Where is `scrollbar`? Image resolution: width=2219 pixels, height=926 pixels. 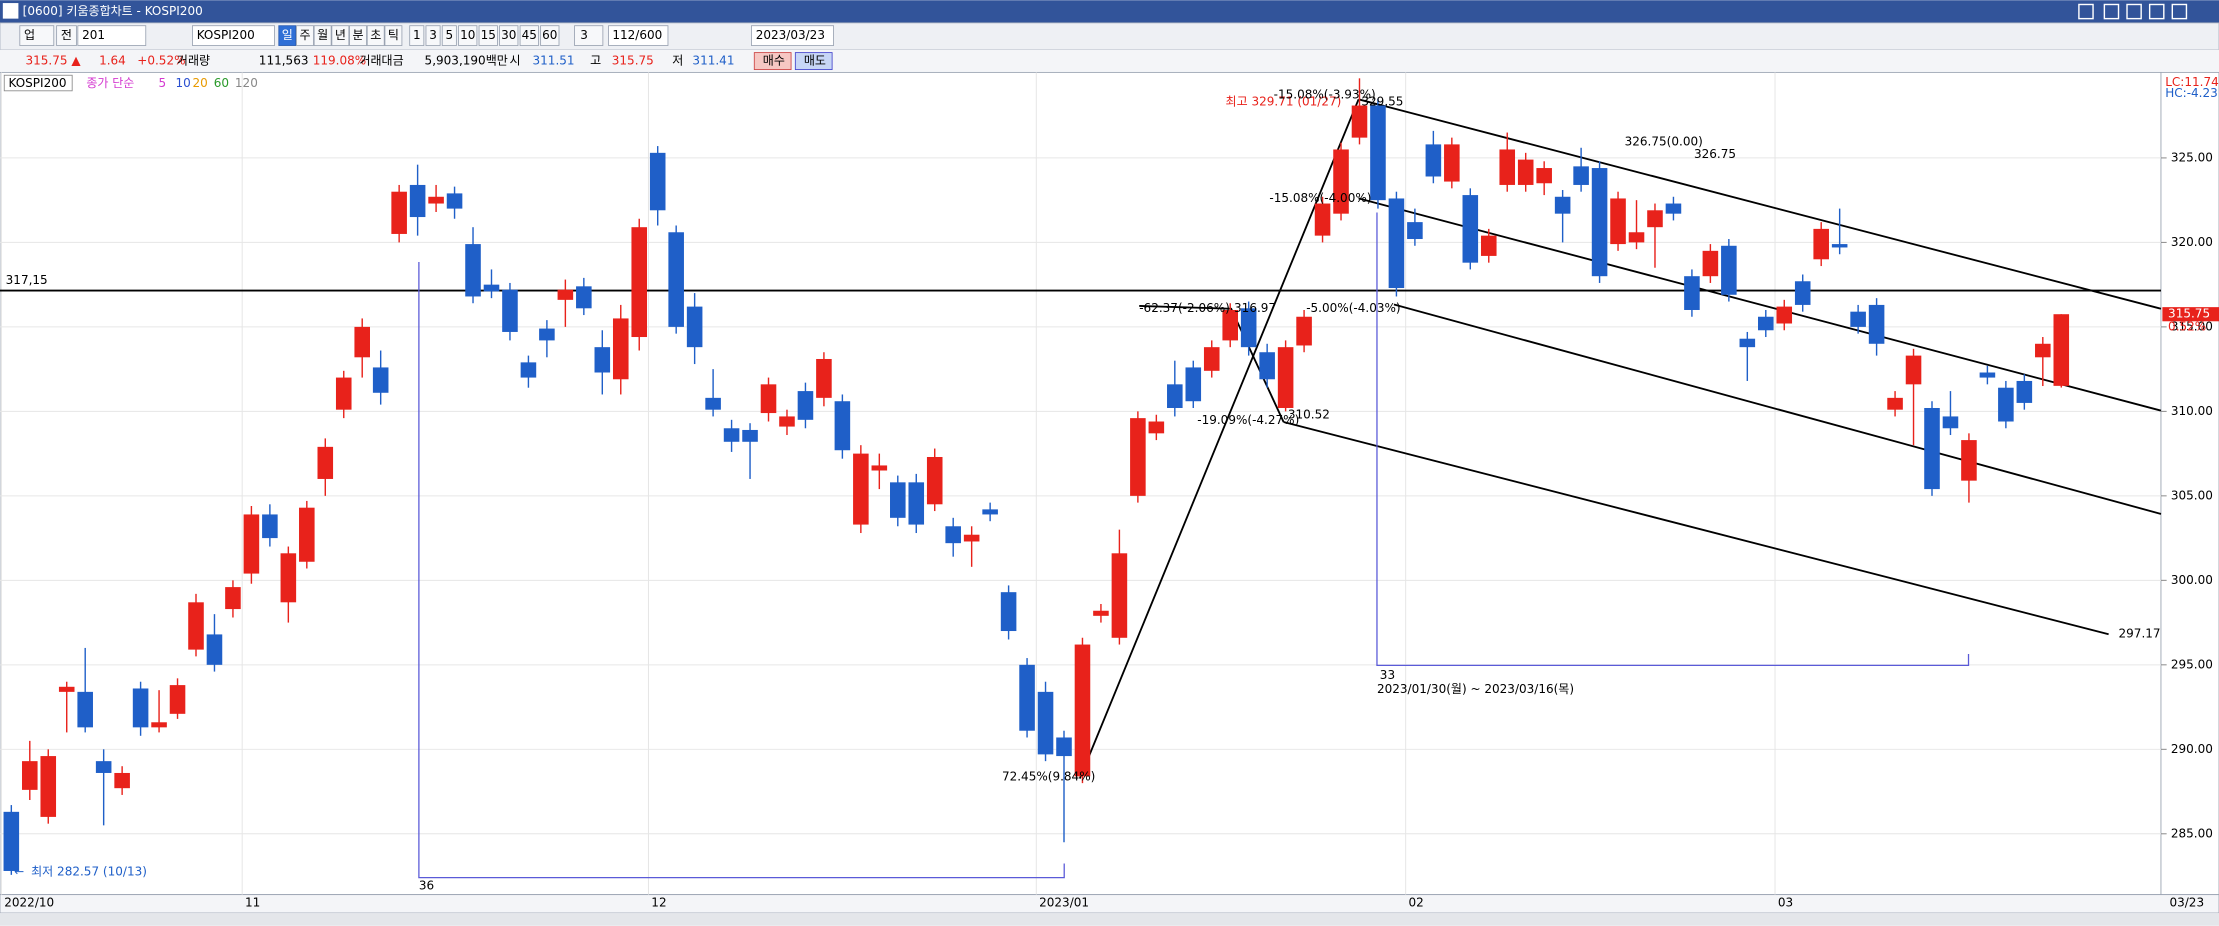
scrollbar is located at coordinates (1109, 919).